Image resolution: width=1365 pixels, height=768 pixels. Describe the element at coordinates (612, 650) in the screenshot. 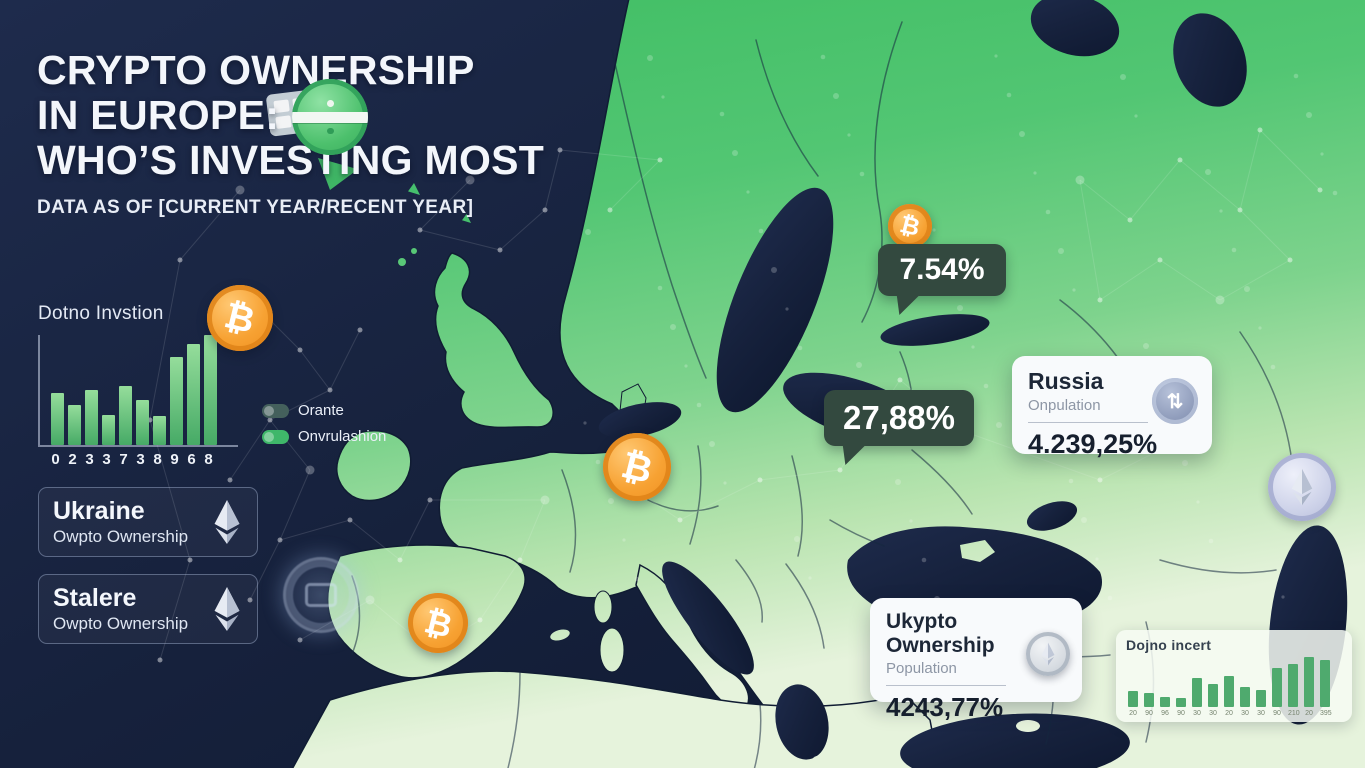

I see `land-sardinia` at that location.